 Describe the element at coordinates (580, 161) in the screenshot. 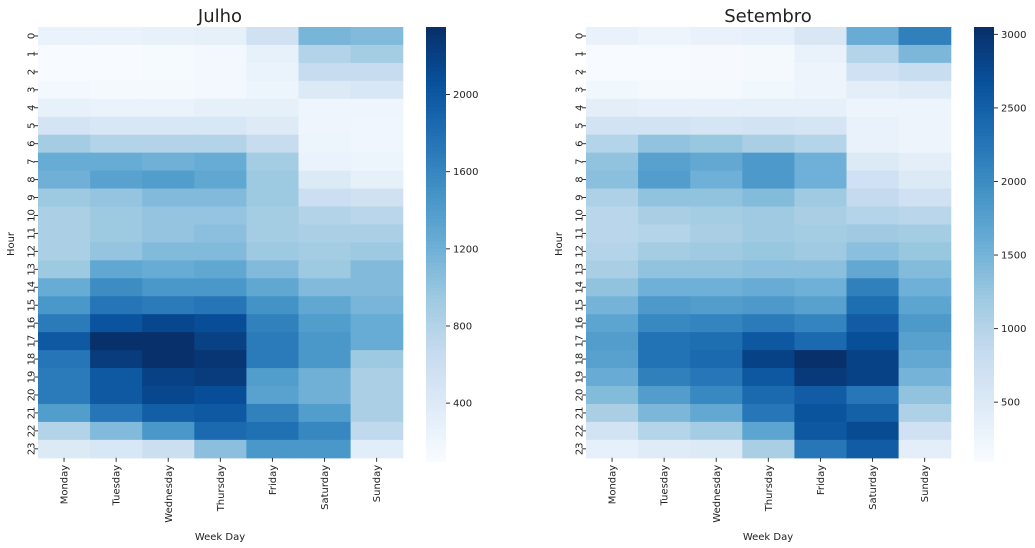

I see `y-tick-label: 7` at that location.